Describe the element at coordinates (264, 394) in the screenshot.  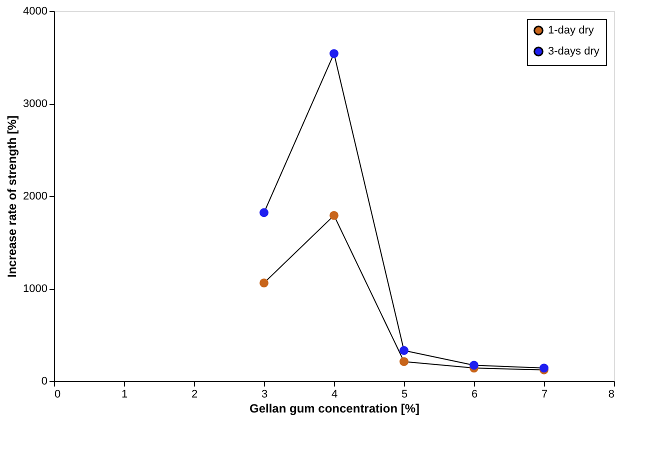
I see `x-tick-label: 3` at that location.